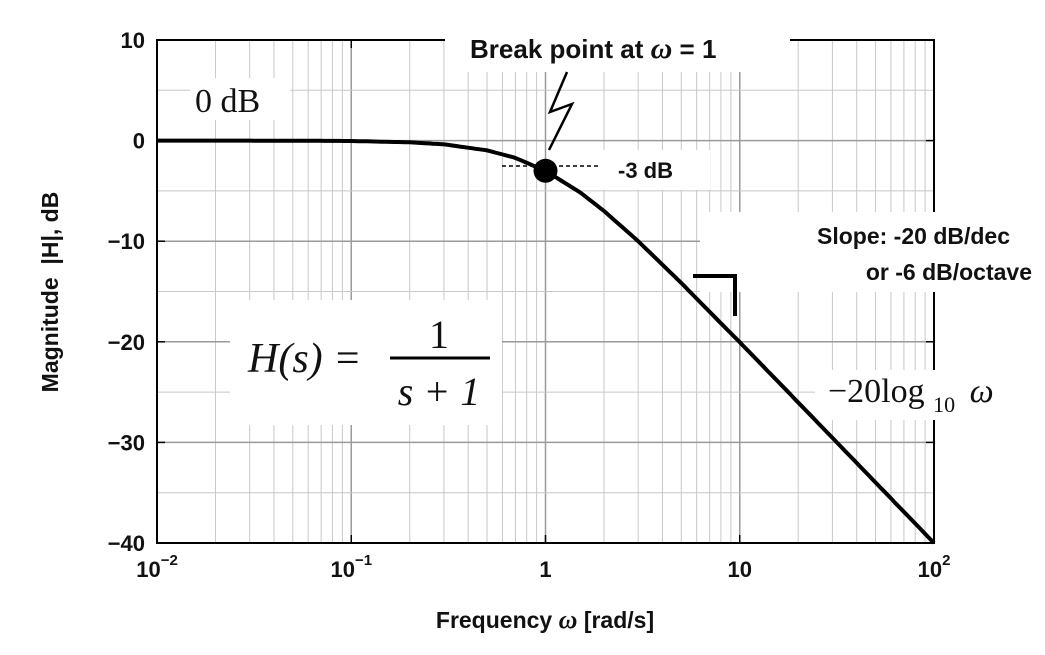 The width and height of the screenshot is (1045, 655). I want to click on slope-indicator-icon, so click(715, 295).